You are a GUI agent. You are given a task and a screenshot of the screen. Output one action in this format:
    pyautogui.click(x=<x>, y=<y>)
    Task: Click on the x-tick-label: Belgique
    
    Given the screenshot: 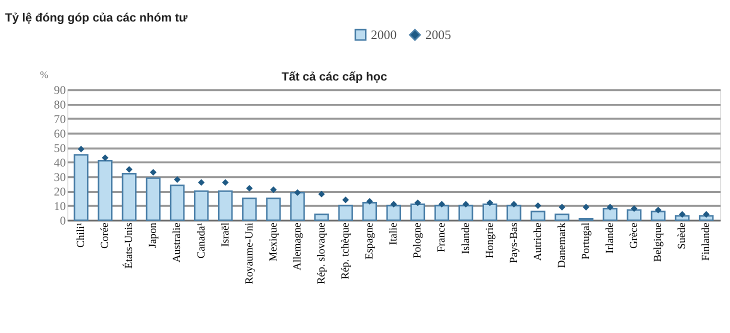 What is the action you would take?
    pyautogui.click(x=658, y=242)
    